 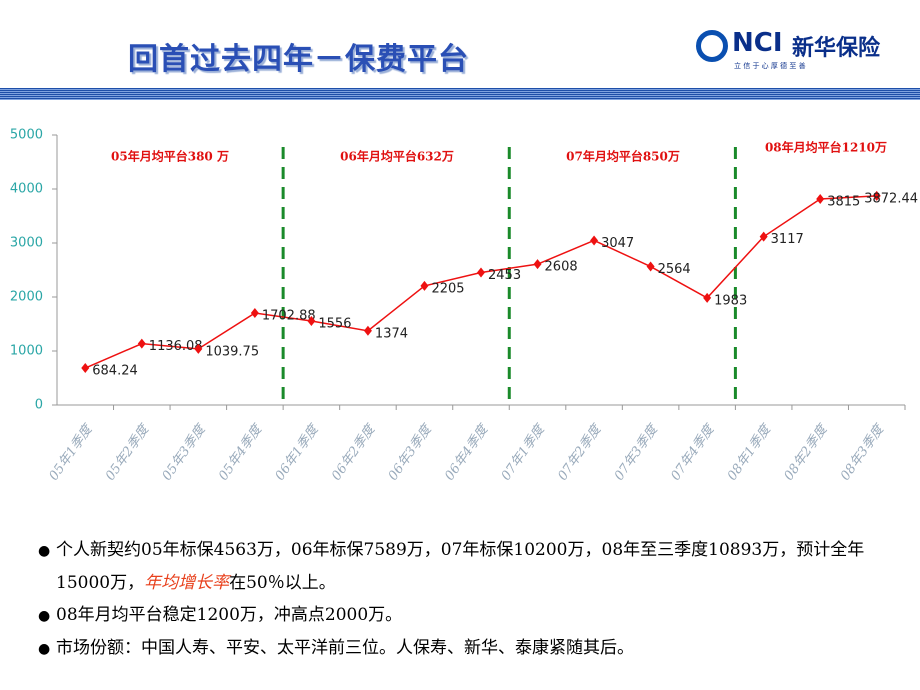 I want to click on logo: NCI 新华保险 立 信 于 心 厚 德 至 善, so click(x=805, y=50).